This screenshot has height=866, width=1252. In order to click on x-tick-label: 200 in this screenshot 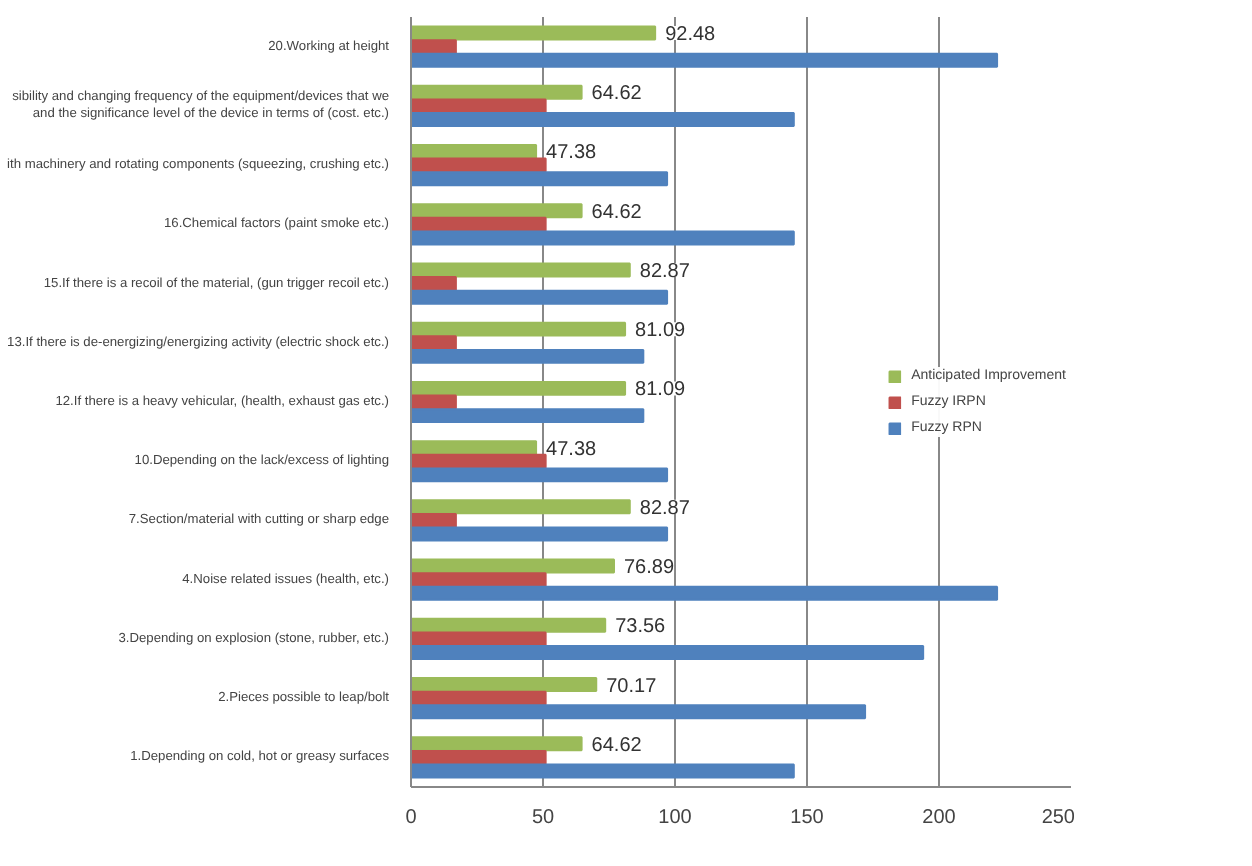, I will do `click(939, 818)`.